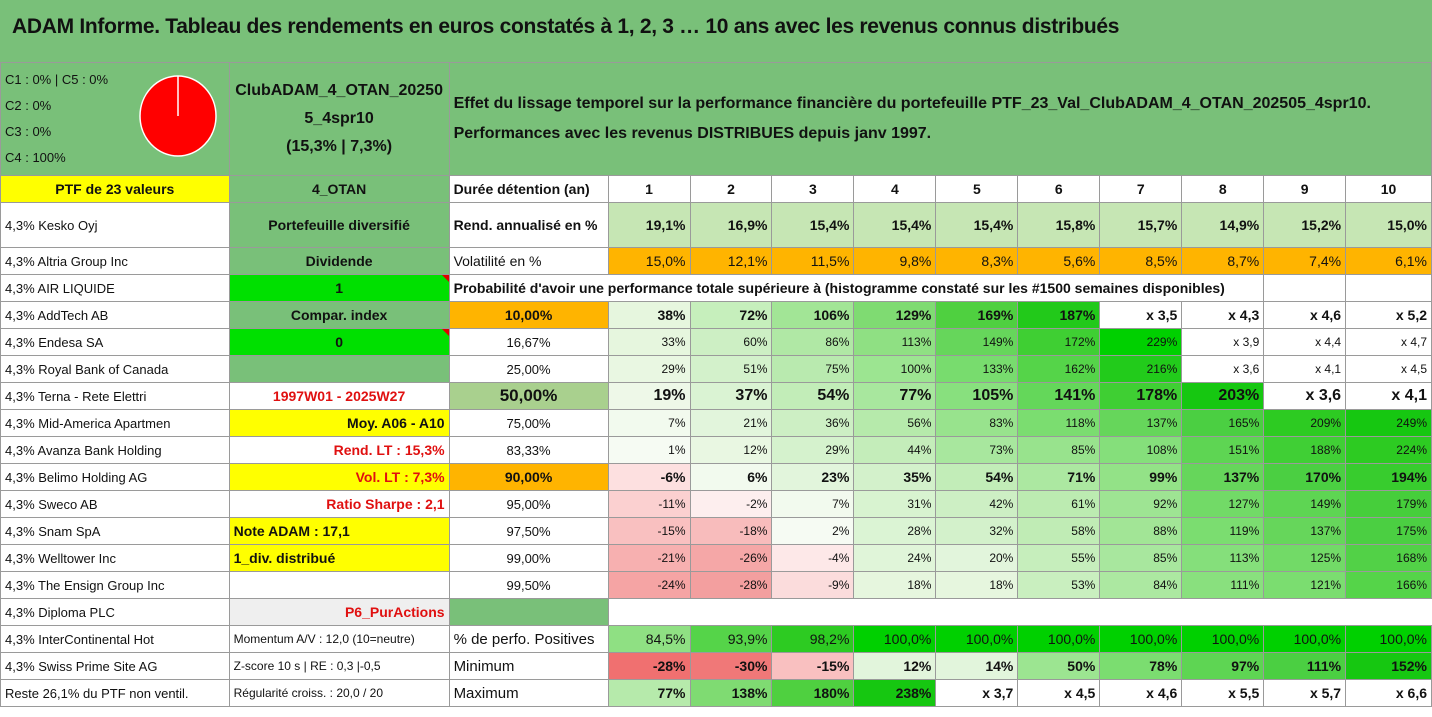 This screenshot has height=717, width=1432. What do you see at coordinates (731, 450) in the screenshot?
I see `proba-value: 12%` at bounding box center [731, 450].